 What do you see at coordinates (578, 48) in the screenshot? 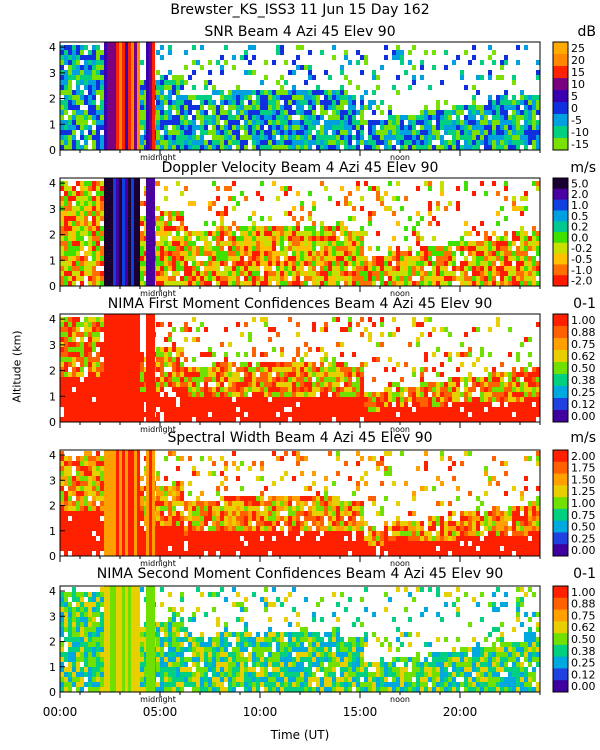
I see `colorbar-label: 25` at bounding box center [578, 48].